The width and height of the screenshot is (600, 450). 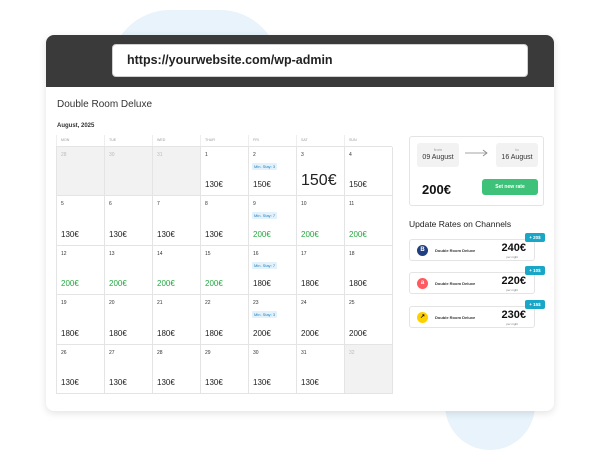 What do you see at coordinates (438, 157) in the screenshot?
I see `from-value: 09 August` at bounding box center [438, 157].